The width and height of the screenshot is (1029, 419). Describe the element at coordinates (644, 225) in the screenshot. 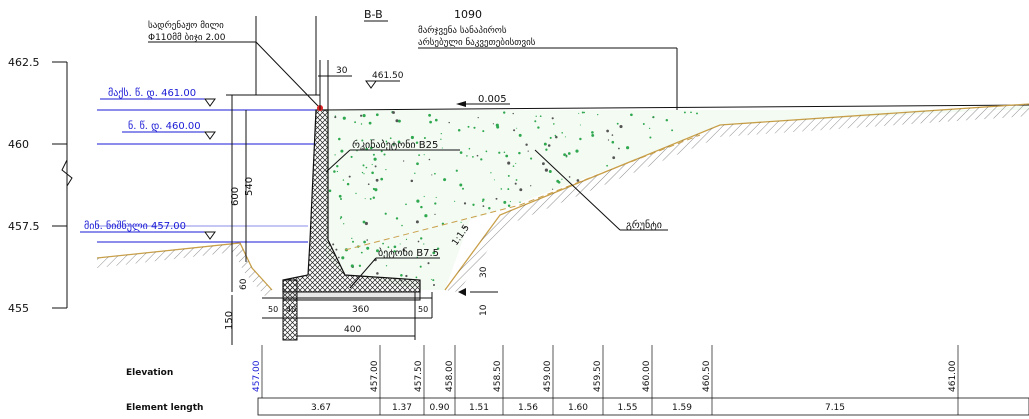

I see `fill-label: გრუნტი` at that location.